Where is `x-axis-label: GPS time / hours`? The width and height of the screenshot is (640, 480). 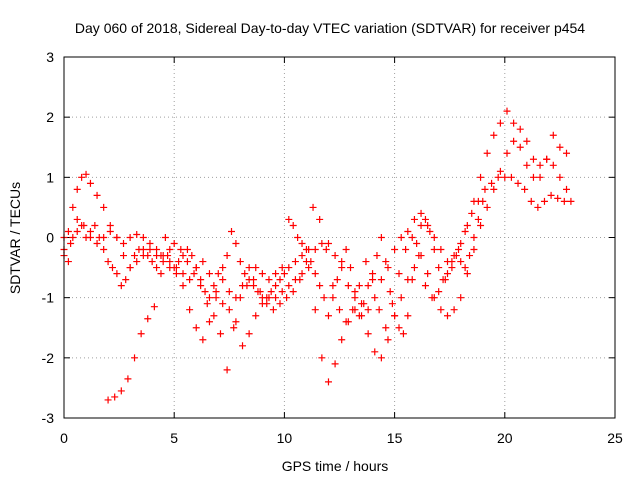 x-axis-label: GPS time / hours is located at coordinates (335, 466).